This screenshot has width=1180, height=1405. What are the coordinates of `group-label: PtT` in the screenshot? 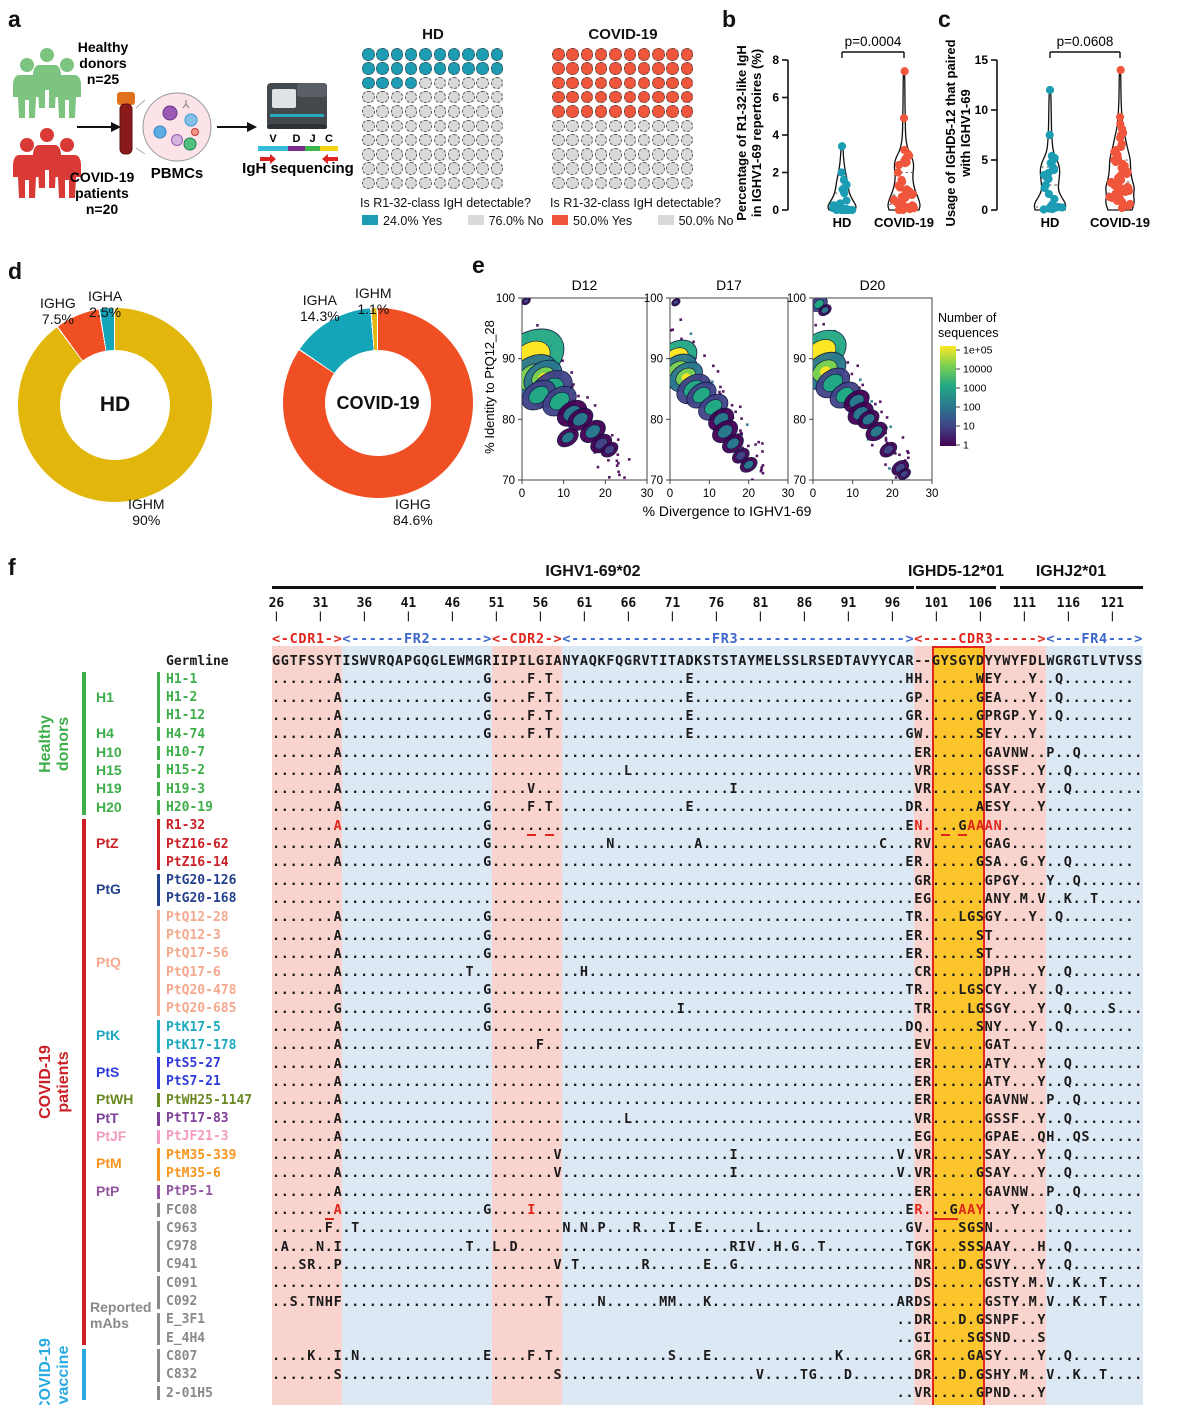 It's located at (107, 1117).